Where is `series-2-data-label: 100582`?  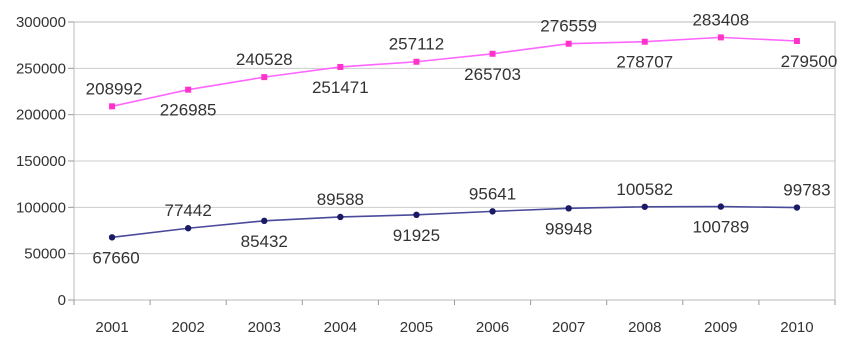
series-2-data-label: 100582 is located at coordinates (644, 189).